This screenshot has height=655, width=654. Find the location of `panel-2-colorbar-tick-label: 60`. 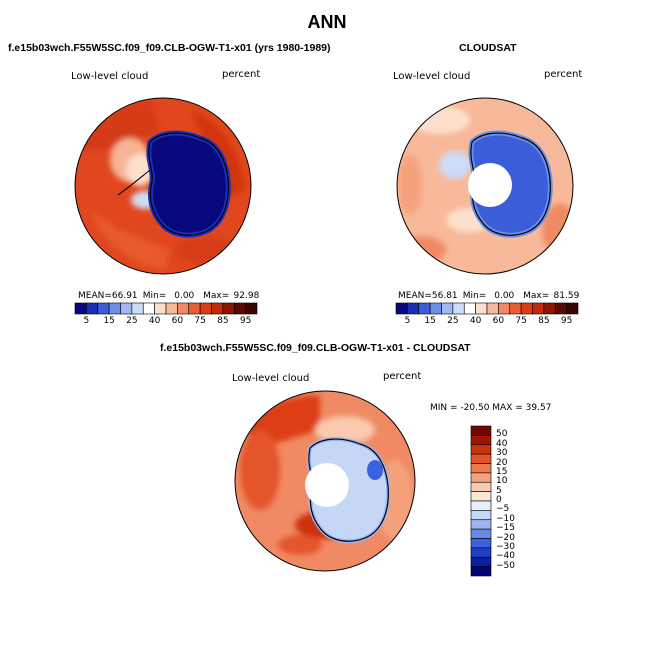

panel-2-colorbar-tick-label: 60 is located at coordinates (498, 321).